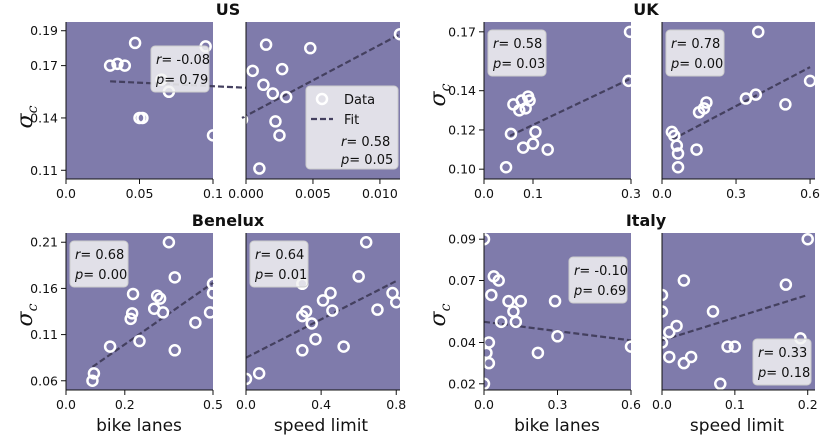 The width and height of the screenshot is (830, 439). I want to click on x-tick-label: 0.3, so click(736, 193).